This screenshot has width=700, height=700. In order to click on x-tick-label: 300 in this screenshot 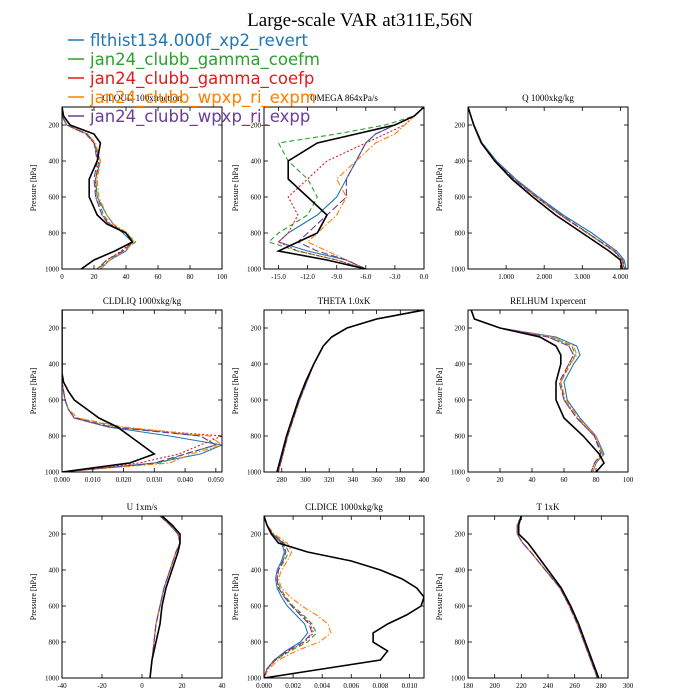, I will do `click(628, 686)`.